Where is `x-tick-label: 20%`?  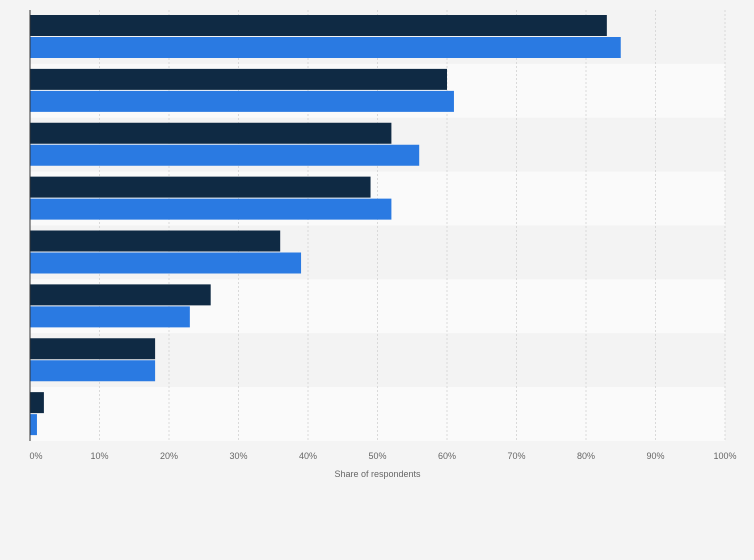
x-tick-label: 20% is located at coordinates (169, 456).